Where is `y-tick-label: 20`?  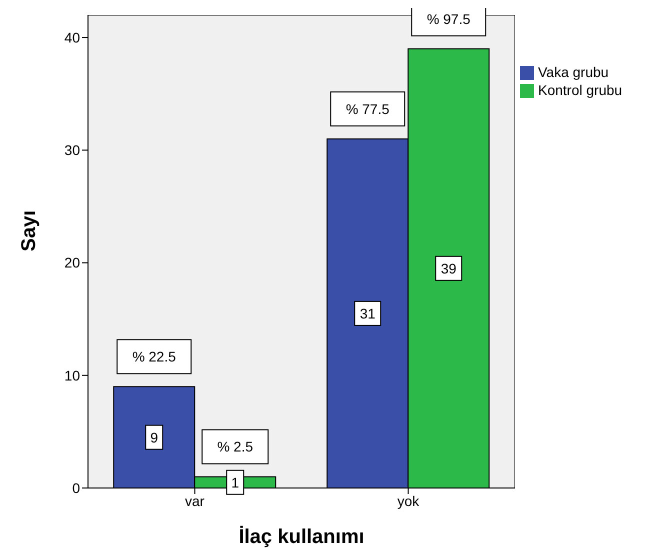 y-tick-label: 20 is located at coordinates (72, 262).